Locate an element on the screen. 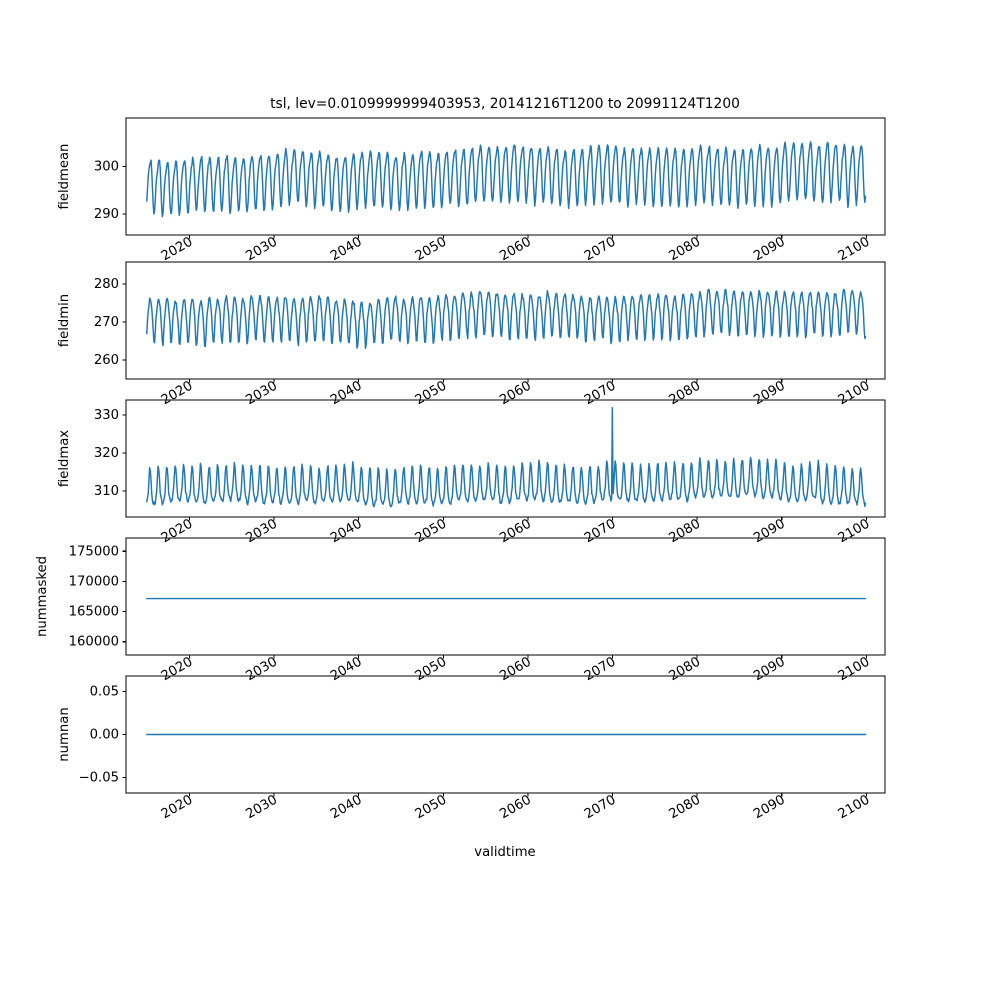 Image resolution: width=1000 pixels, height=1000 pixels. axes-frame-fieldmax is located at coordinates (505, 458).